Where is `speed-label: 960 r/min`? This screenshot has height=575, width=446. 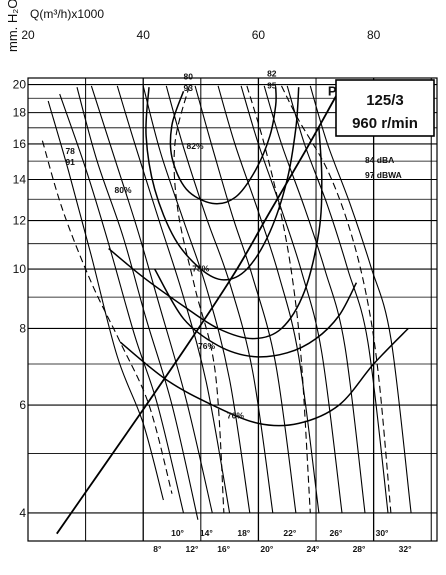
speed-label: 960 r/min is located at coordinates (385, 123).